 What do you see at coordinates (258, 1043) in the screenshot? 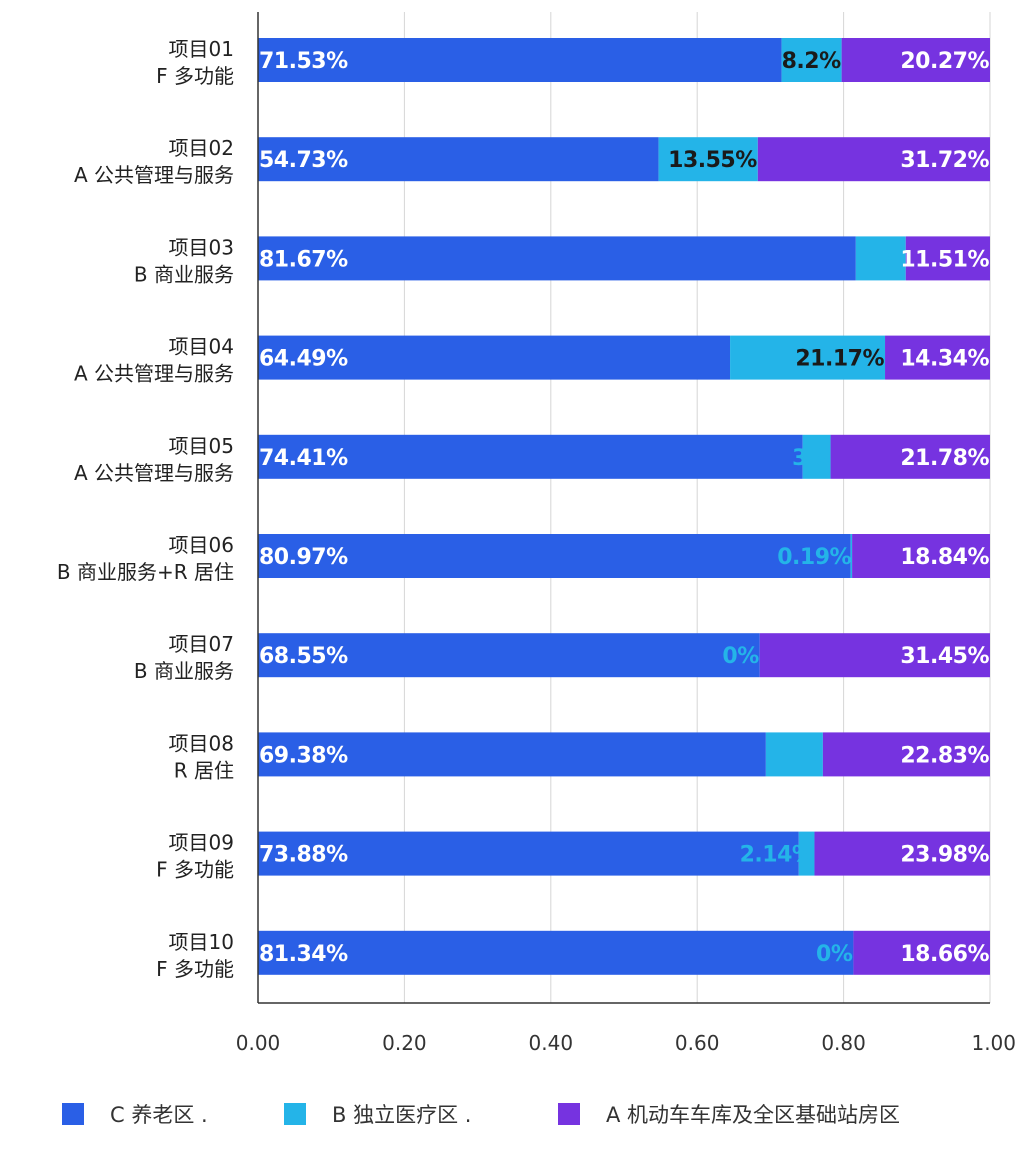
I see `x-tick-label: 0.00` at bounding box center [258, 1043].